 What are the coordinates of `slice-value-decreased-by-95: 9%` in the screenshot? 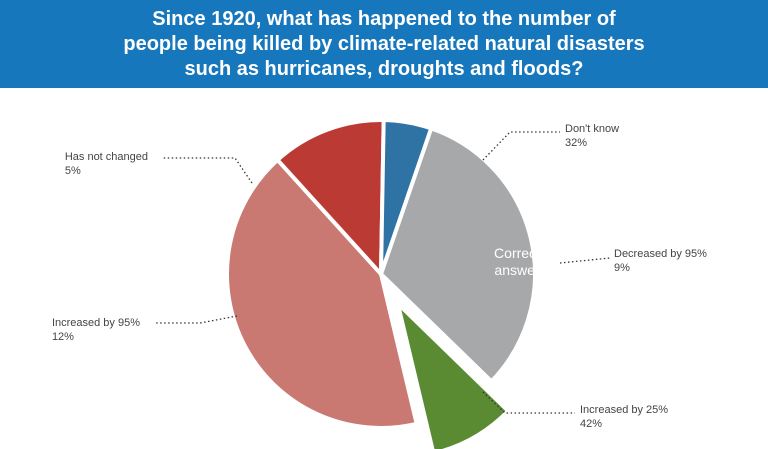 It's located at (622, 268).